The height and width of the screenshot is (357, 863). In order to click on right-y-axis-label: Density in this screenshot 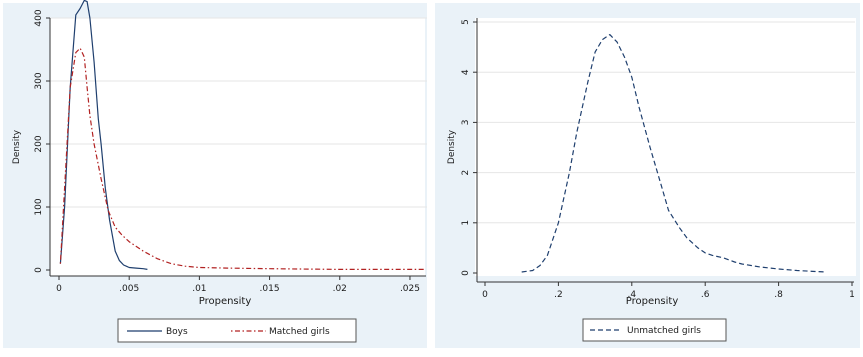, I will do `click(452, 146)`.